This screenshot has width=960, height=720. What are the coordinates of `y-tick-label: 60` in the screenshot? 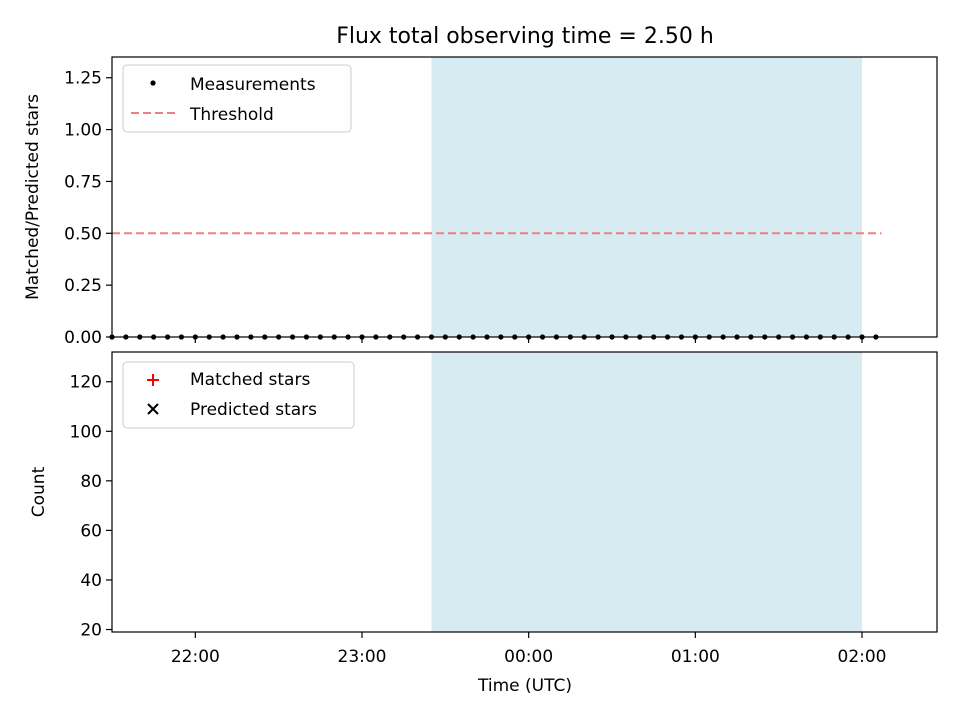 It's located at (91, 531).